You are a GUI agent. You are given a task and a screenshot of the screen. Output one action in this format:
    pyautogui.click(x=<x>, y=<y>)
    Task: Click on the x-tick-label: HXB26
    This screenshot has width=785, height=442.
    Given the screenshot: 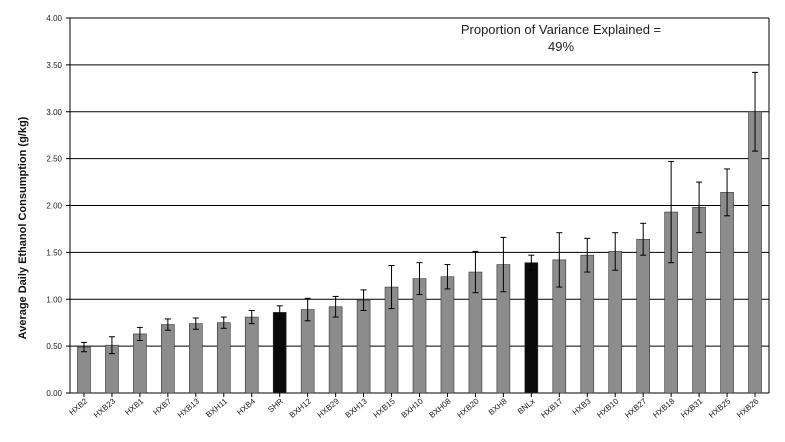 What is the action you would take?
    pyautogui.click(x=748, y=408)
    